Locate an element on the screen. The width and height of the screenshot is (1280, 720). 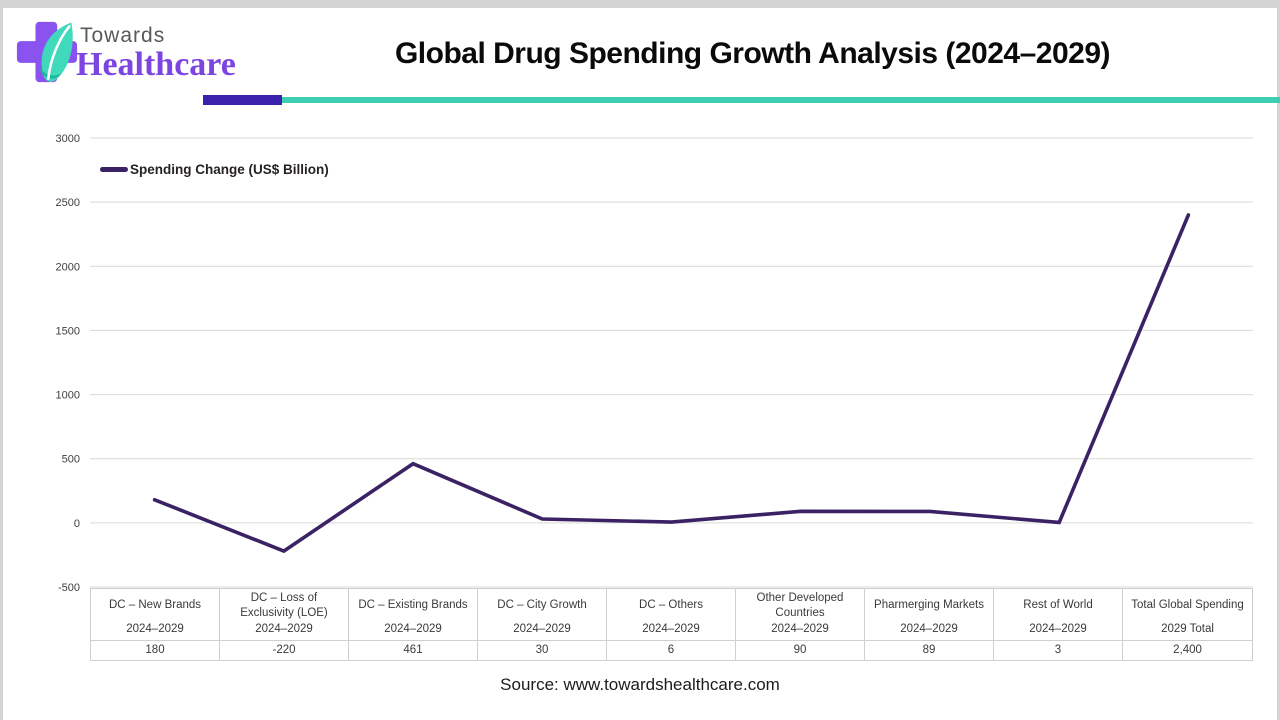
table-column-header: Pharmerging Markets 2024–2029 is located at coordinates (929, 615).